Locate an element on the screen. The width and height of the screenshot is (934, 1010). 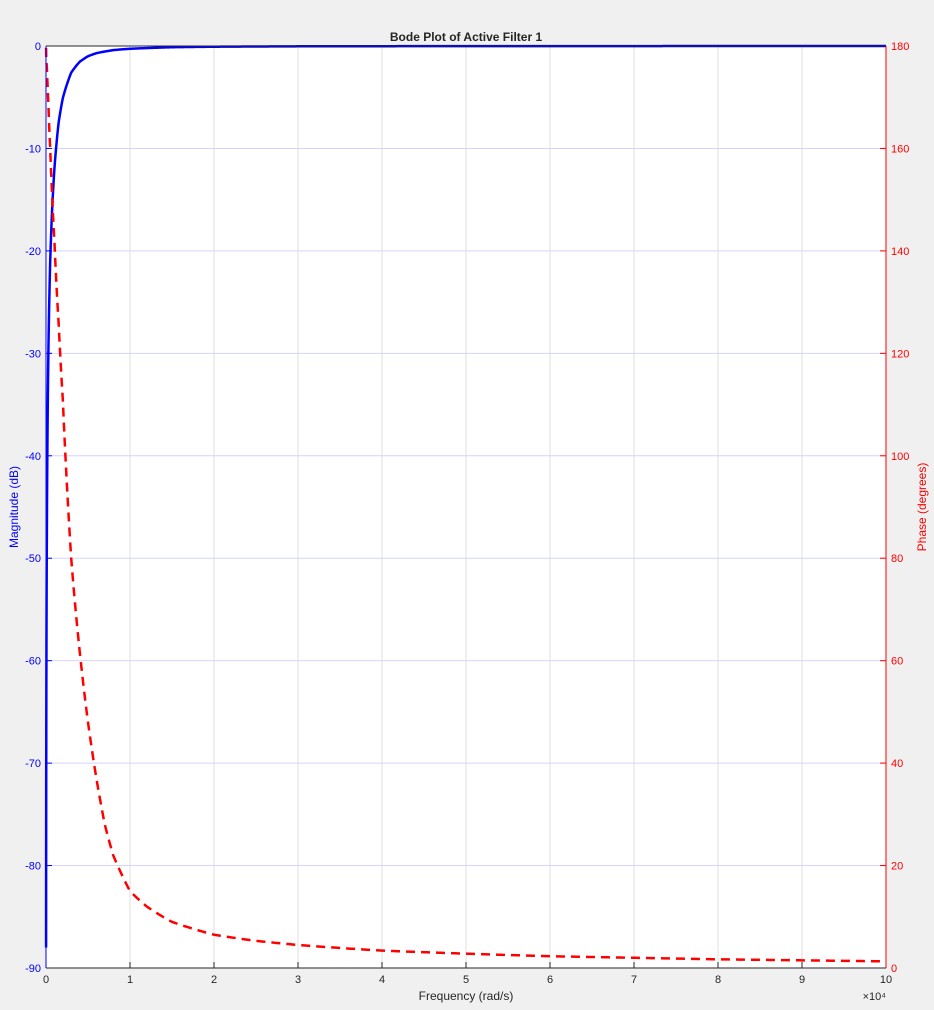
y-right-tick-label: 160 is located at coordinates (900, 149).